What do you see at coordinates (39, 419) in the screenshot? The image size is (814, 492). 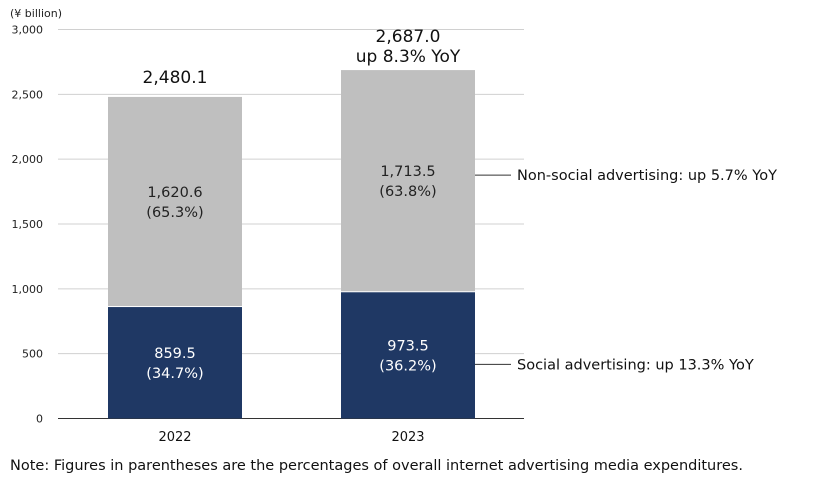 I see `y-tick-label: 0` at bounding box center [39, 419].